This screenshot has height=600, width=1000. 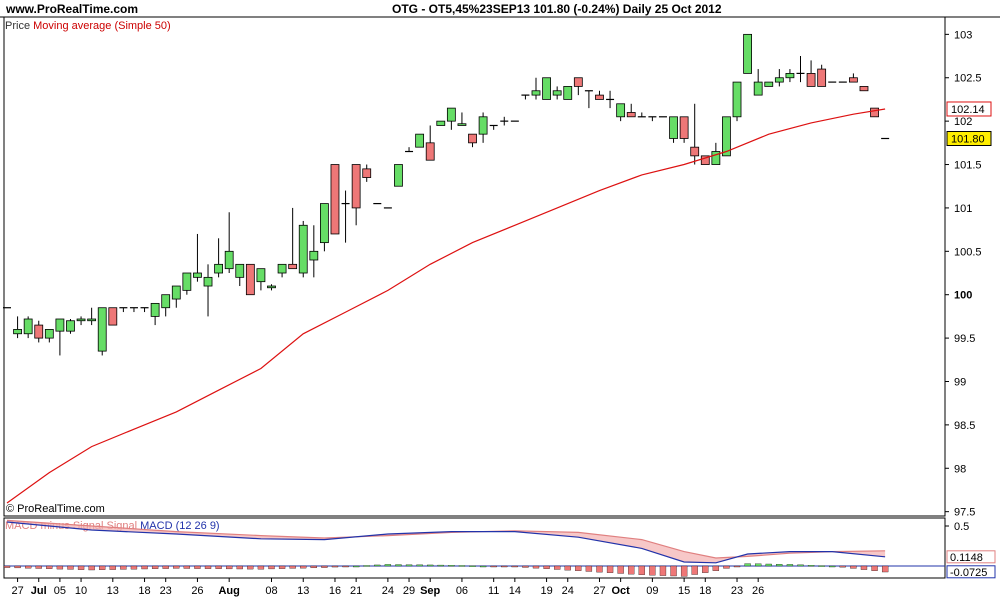 What do you see at coordinates (81, 591) in the screenshot?
I see `xtick-label: 10` at bounding box center [81, 591].